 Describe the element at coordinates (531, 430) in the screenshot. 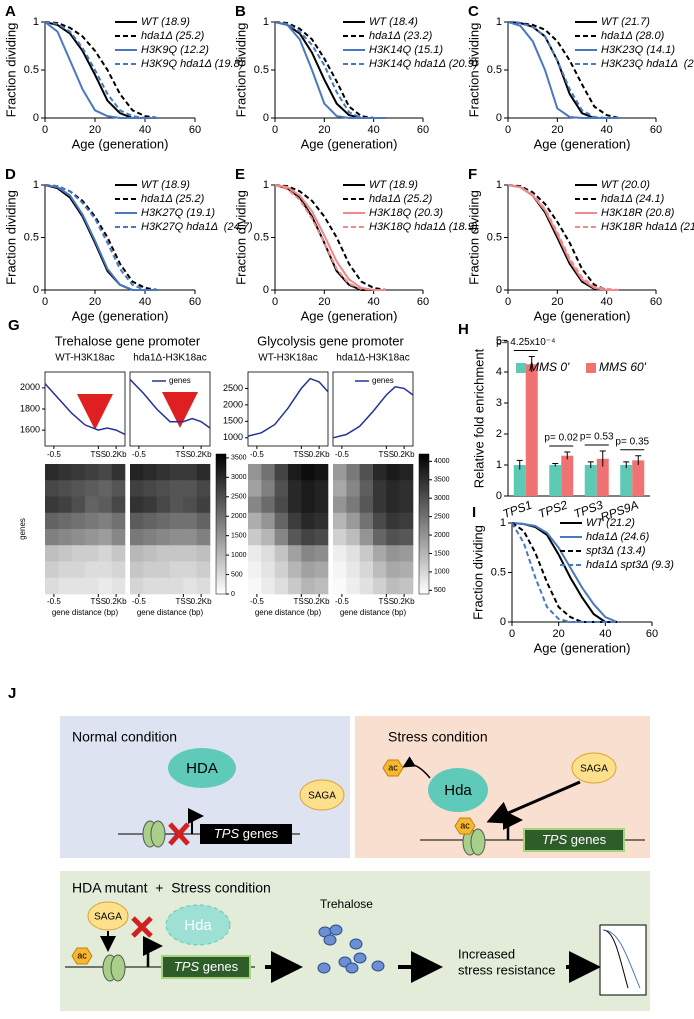

I see `bar` at that location.